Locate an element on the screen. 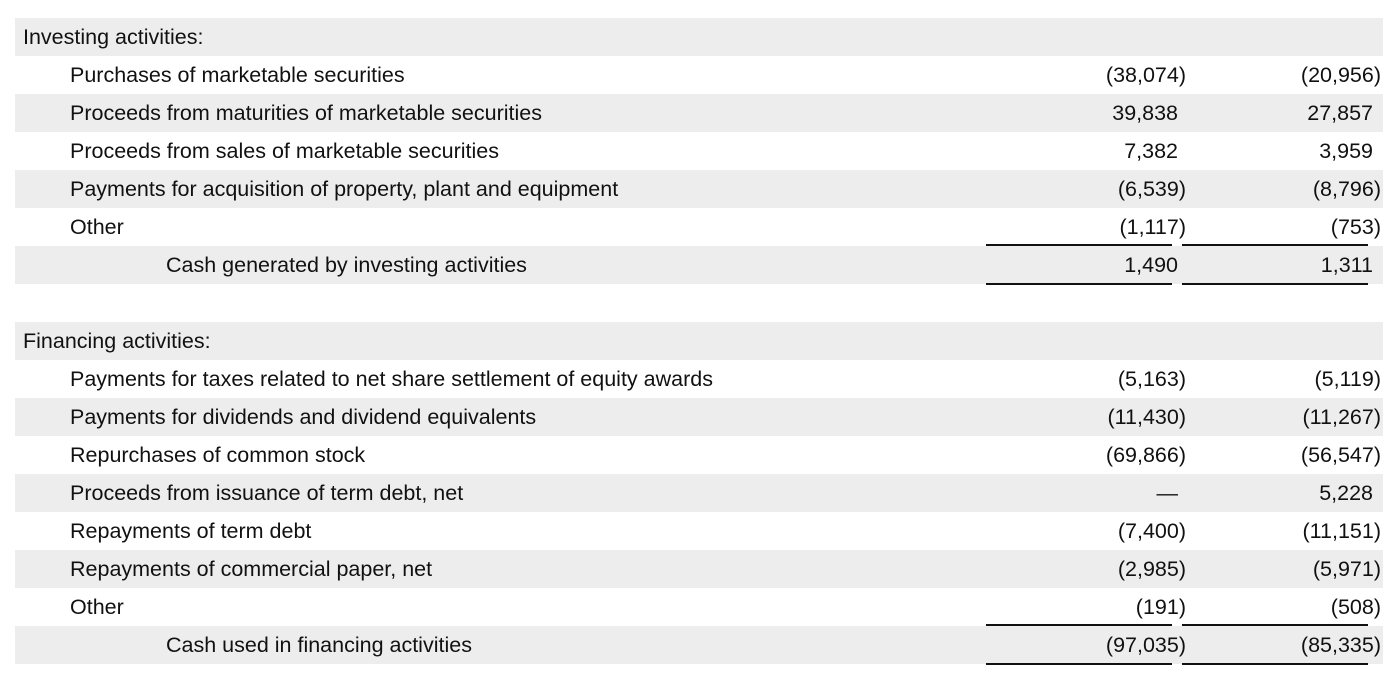 The width and height of the screenshot is (1398, 686). value-col2: (20,956) is located at coordinates (1340, 75).